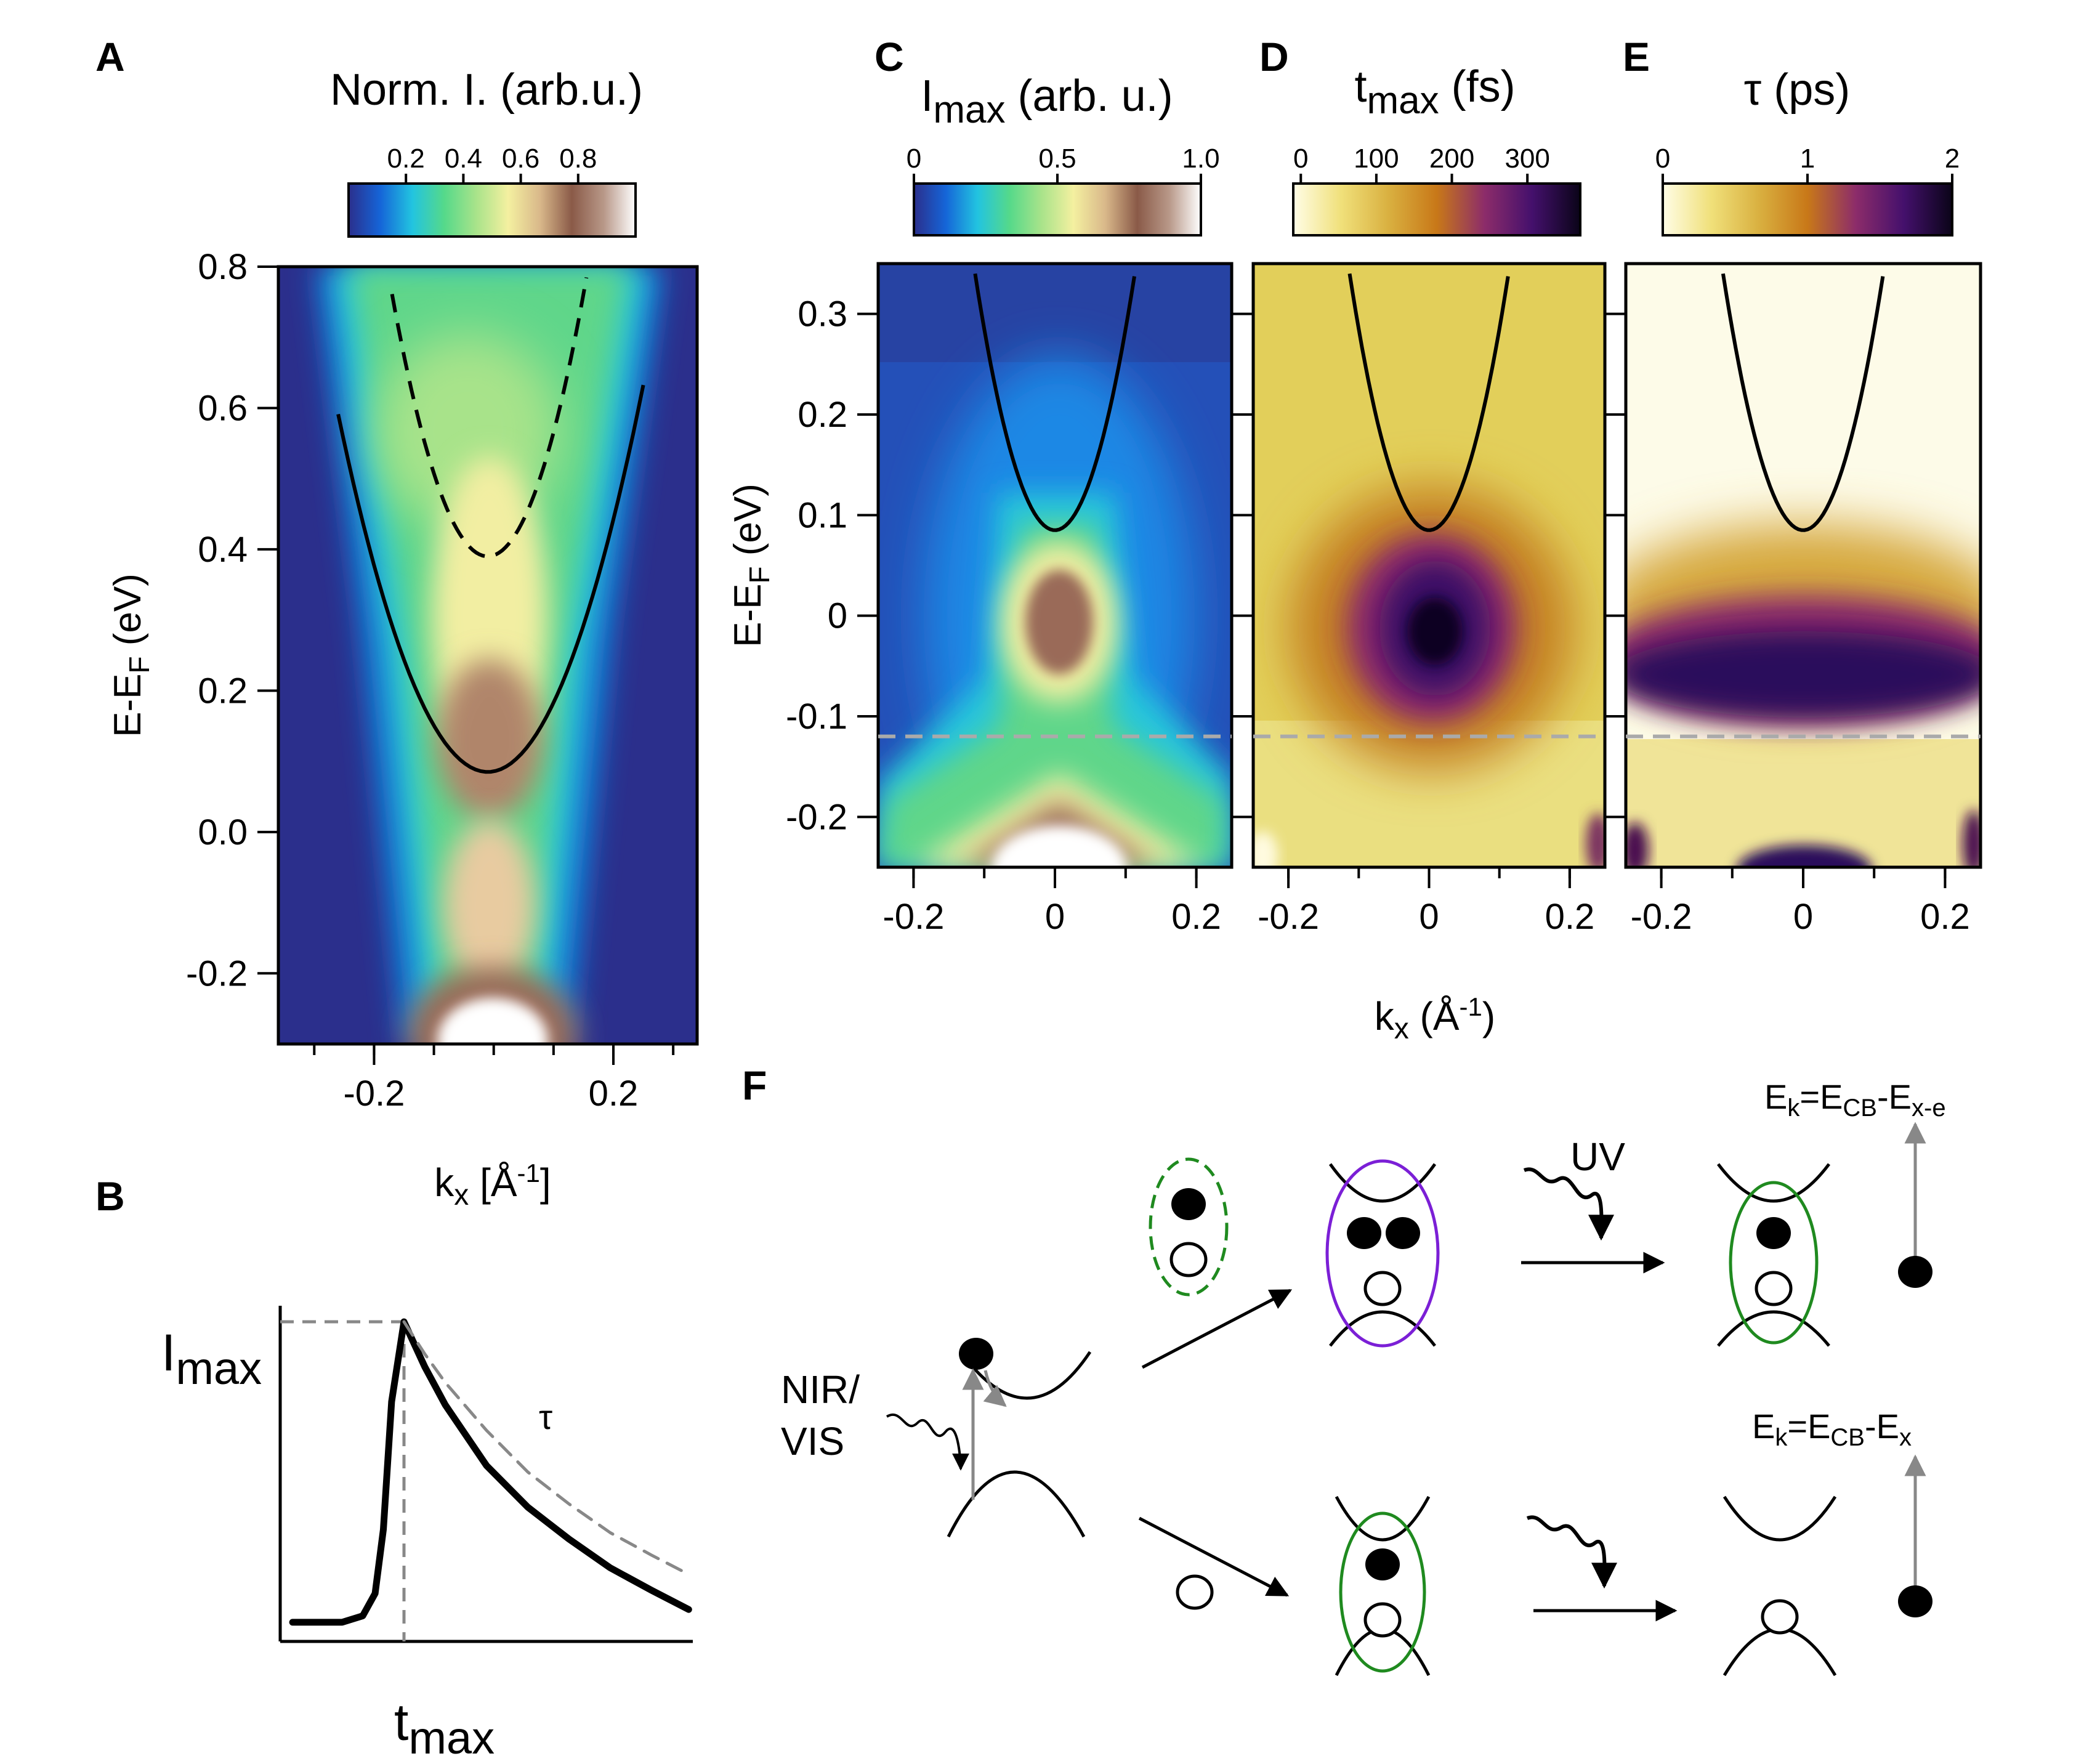  Describe the element at coordinates (1952, 159) in the screenshot. I see `colorbar-tick-label: 2` at that location.